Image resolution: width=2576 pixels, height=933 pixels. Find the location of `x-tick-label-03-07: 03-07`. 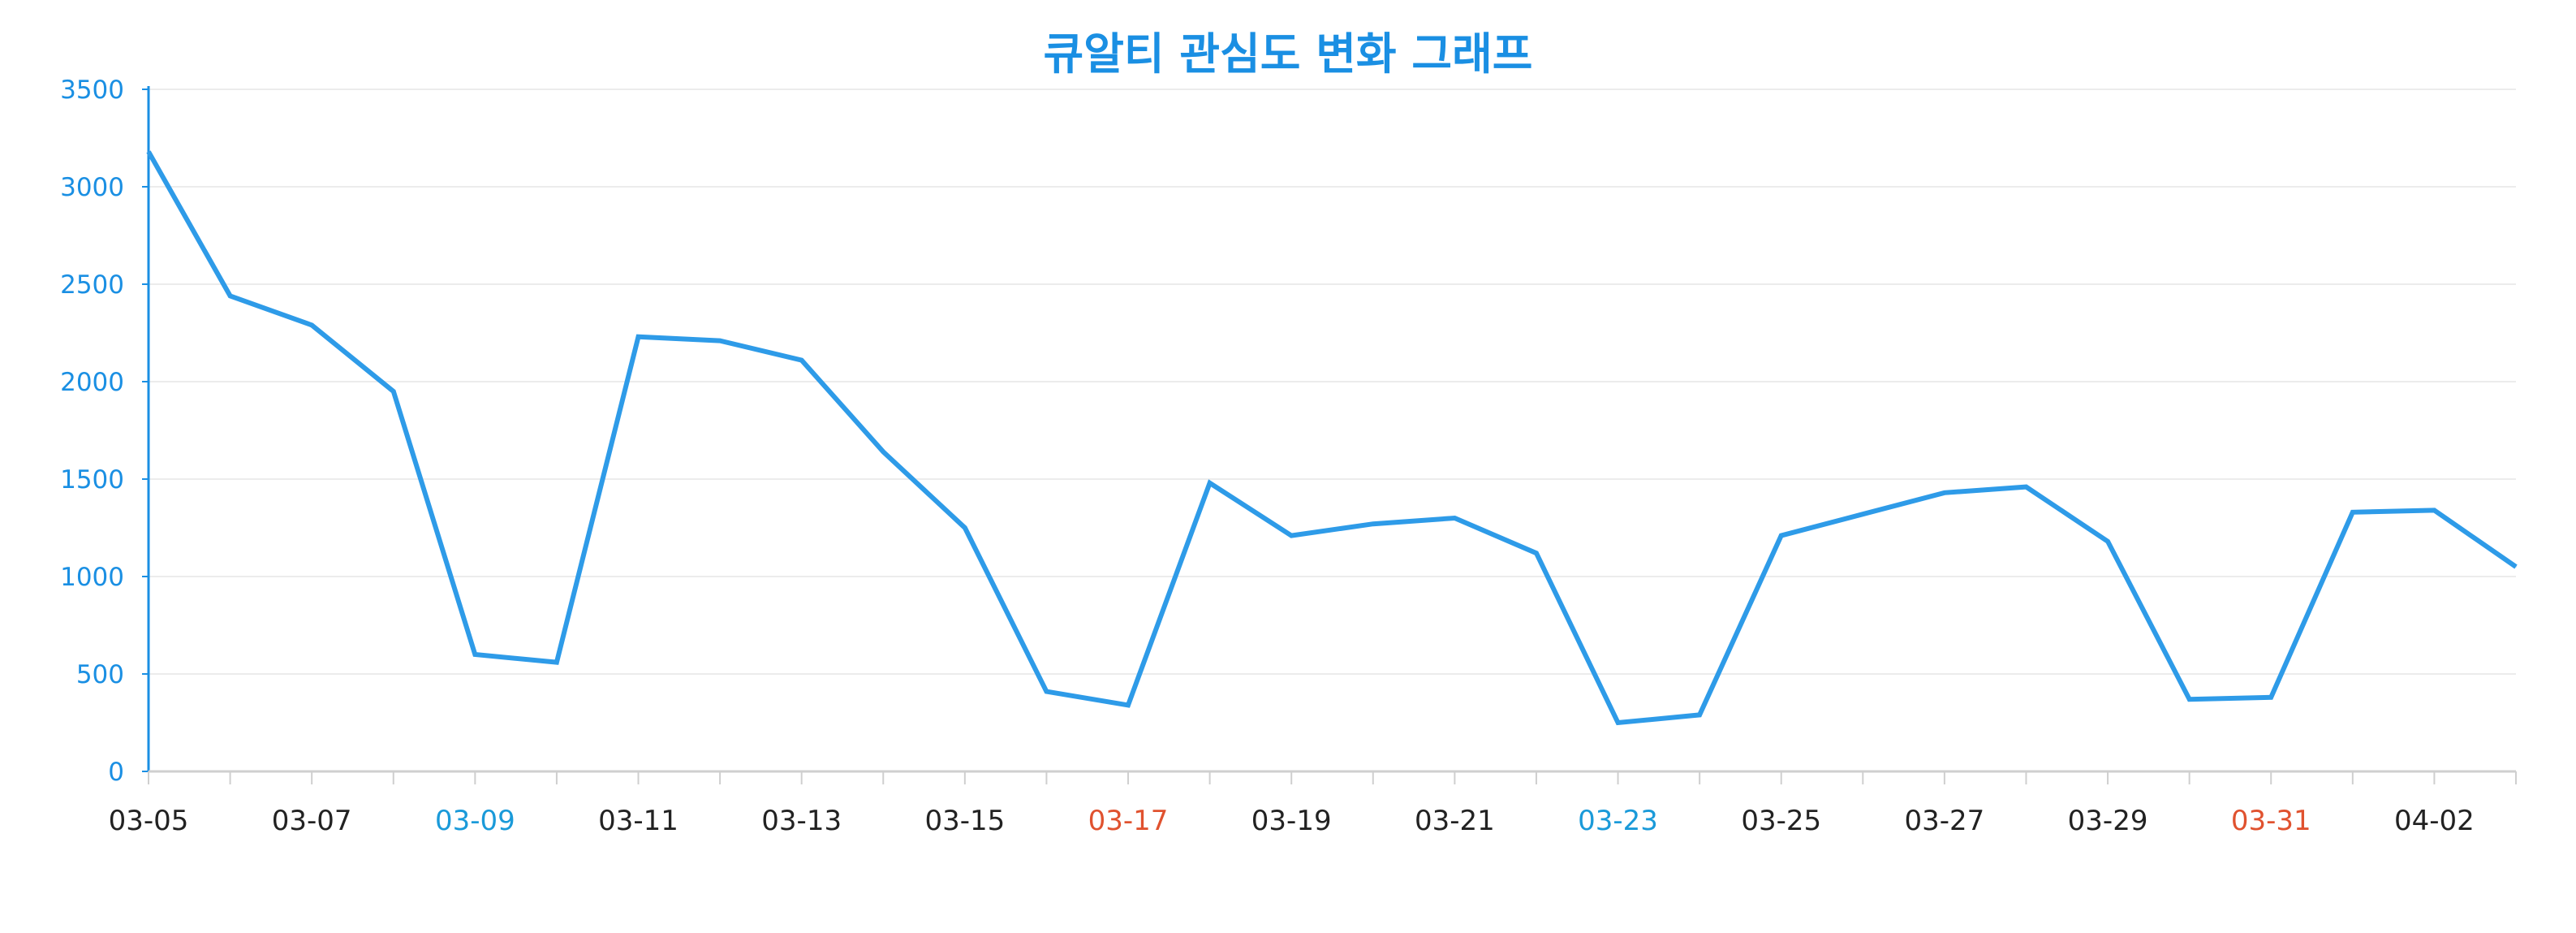

x-tick-label-03-07: 03-07 is located at coordinates (312, 821).